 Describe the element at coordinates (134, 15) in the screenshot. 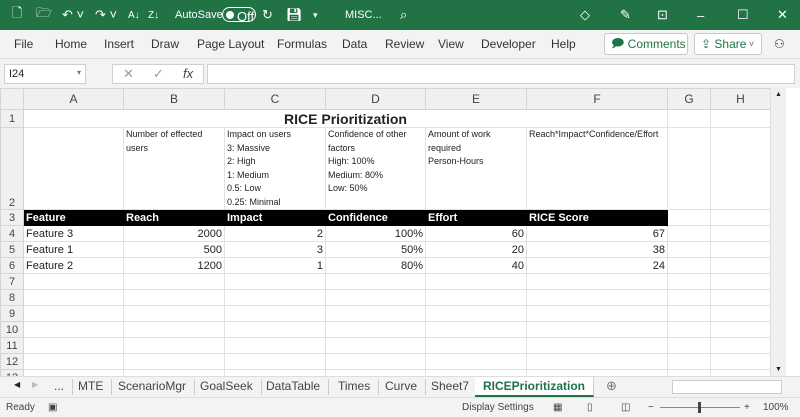

I see `sort-asc-icon: A↓` at that location.